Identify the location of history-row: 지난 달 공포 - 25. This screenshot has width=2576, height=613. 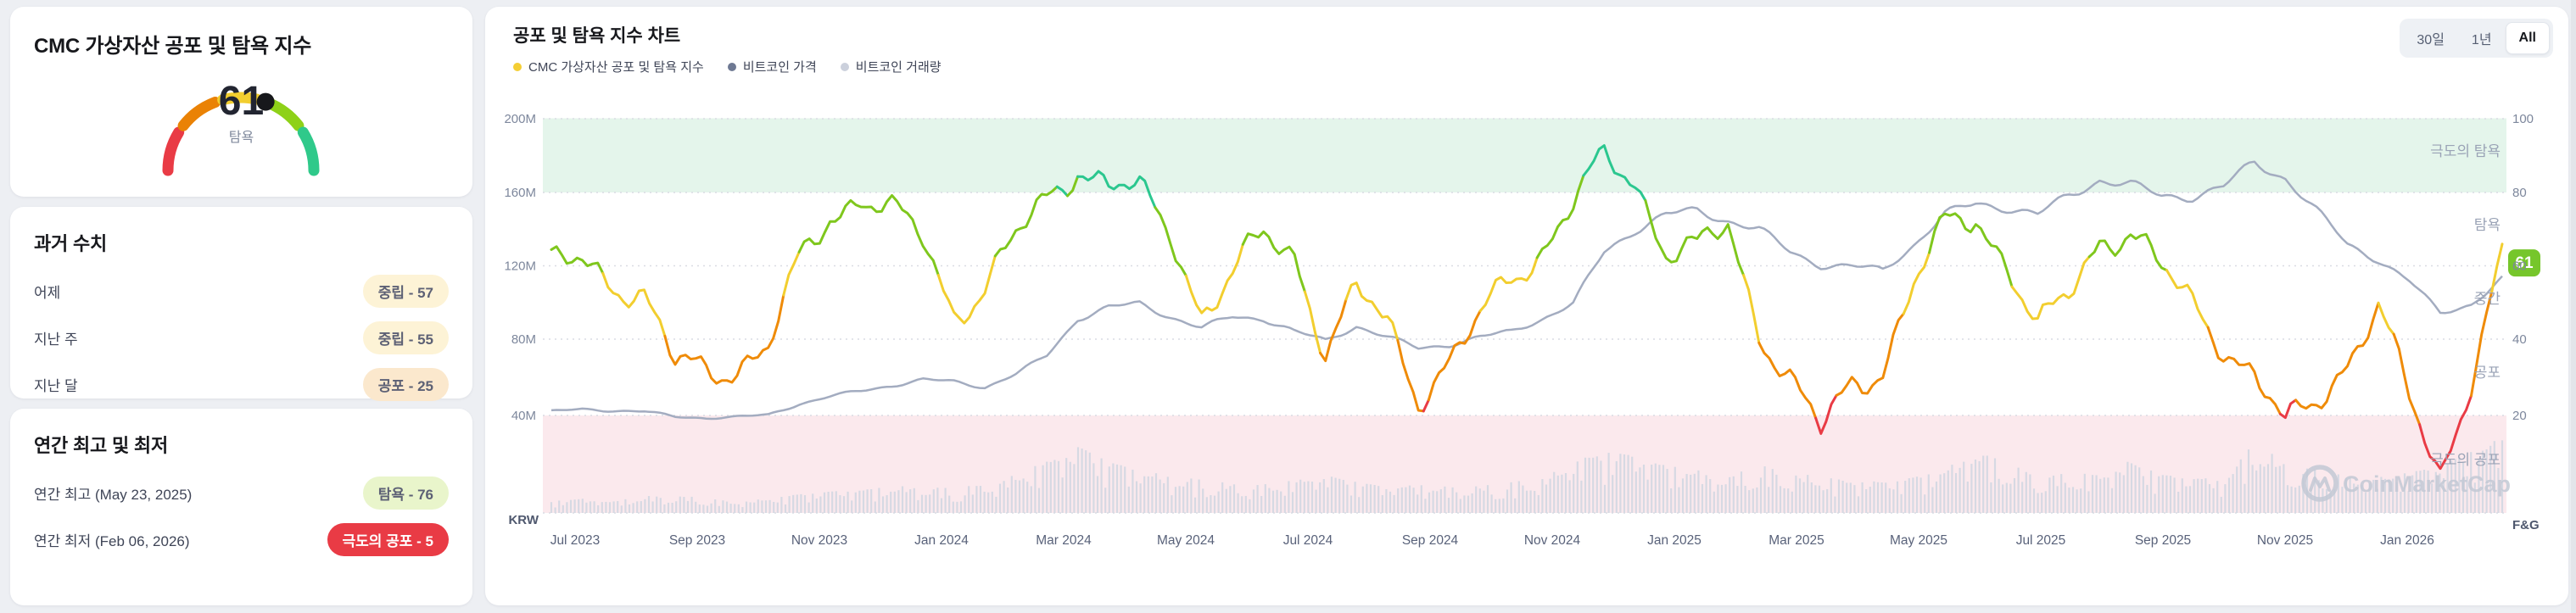
(241, 384).